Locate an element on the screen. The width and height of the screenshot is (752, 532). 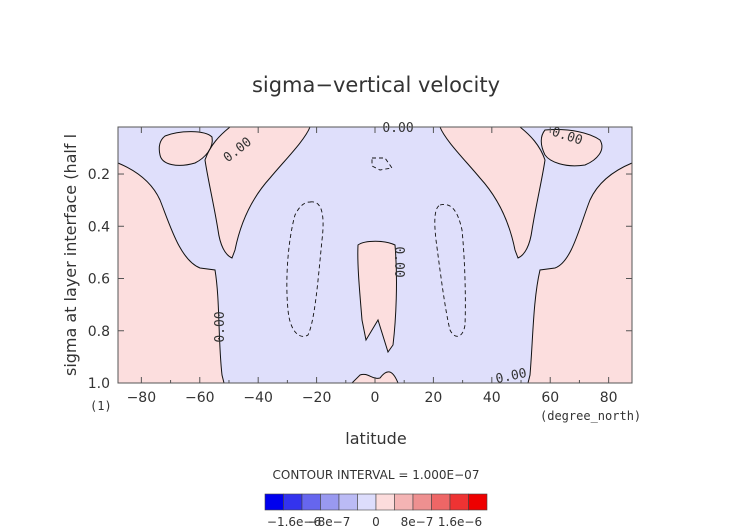
x-tick-label: 40 is located at coordinates (492, 398).